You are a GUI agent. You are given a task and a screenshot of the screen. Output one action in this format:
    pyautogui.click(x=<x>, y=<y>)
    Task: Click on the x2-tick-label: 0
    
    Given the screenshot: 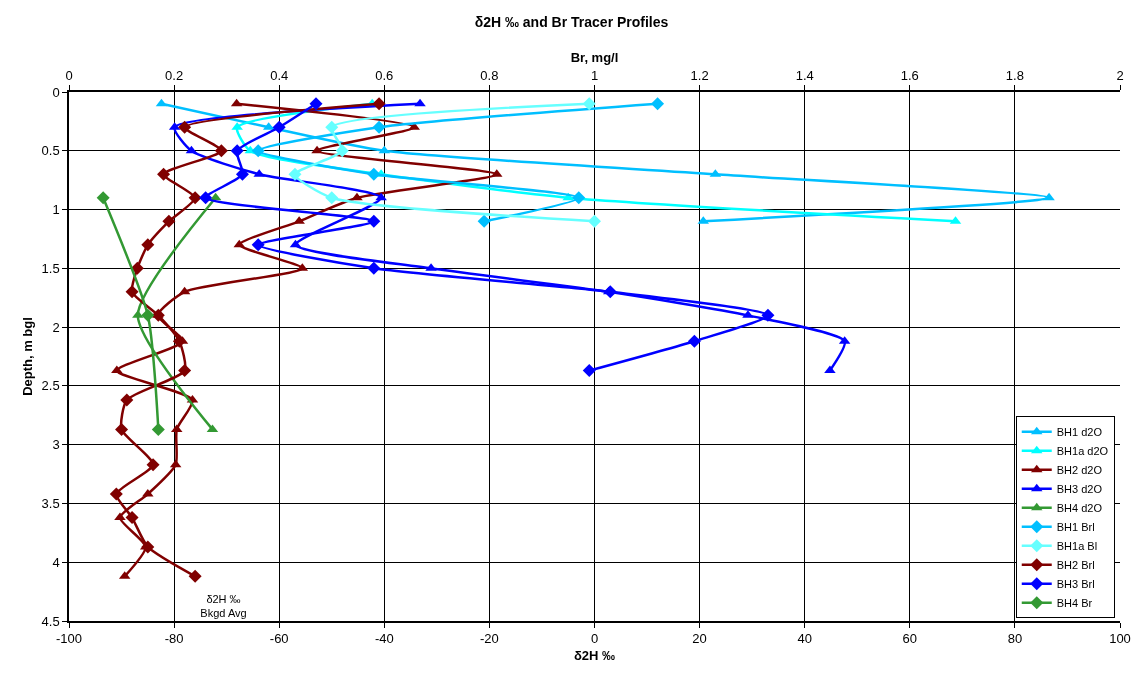 What is the action you would take?
    pyautogui.click(x=69, y=76)
    